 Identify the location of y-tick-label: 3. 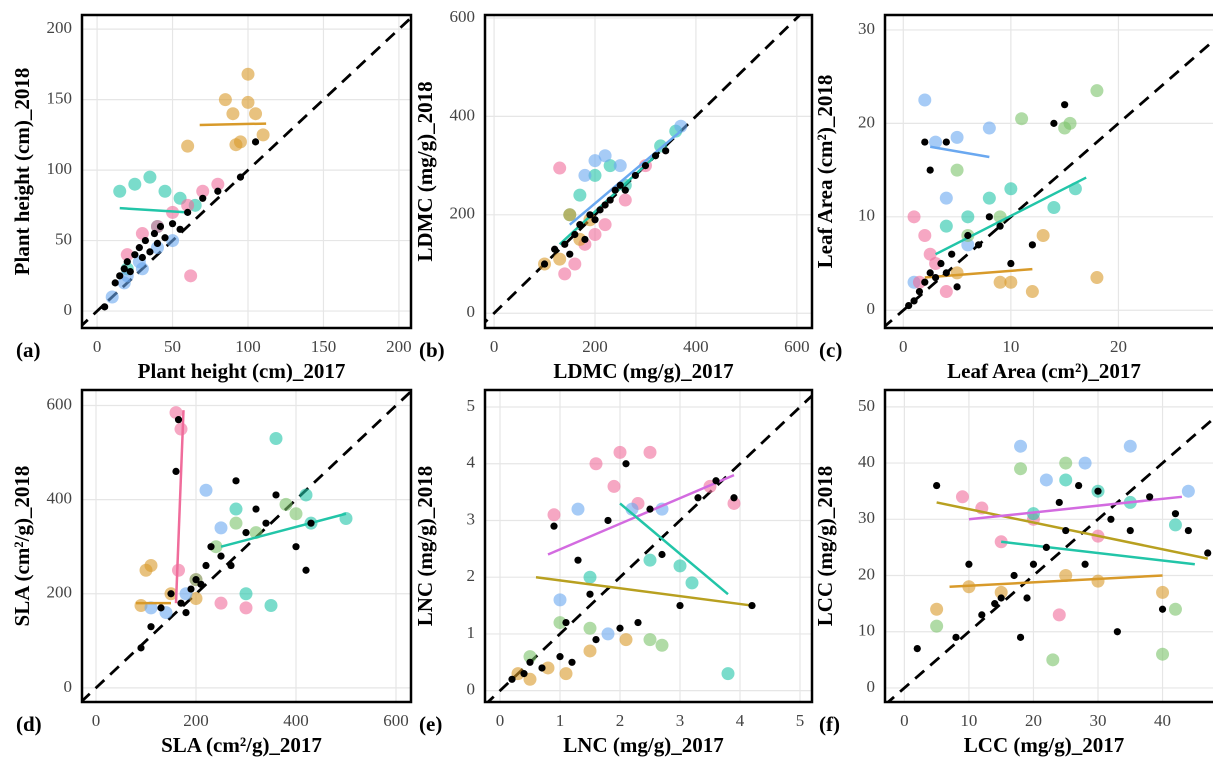
(471, 518).